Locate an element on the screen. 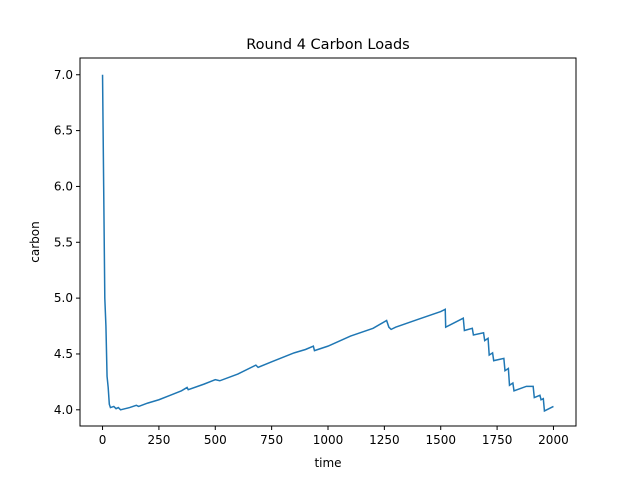 This screenshot has height=480, width=640. x-tick-label: 1250 is located at coordinates (384, 440).